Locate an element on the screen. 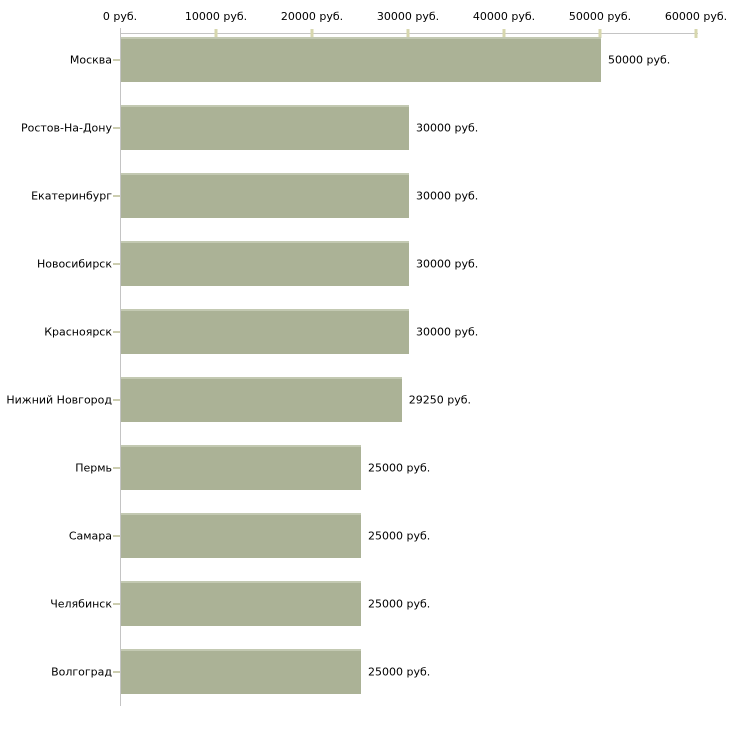  category-label: Новосибирск is located at coordinates (74, 264).